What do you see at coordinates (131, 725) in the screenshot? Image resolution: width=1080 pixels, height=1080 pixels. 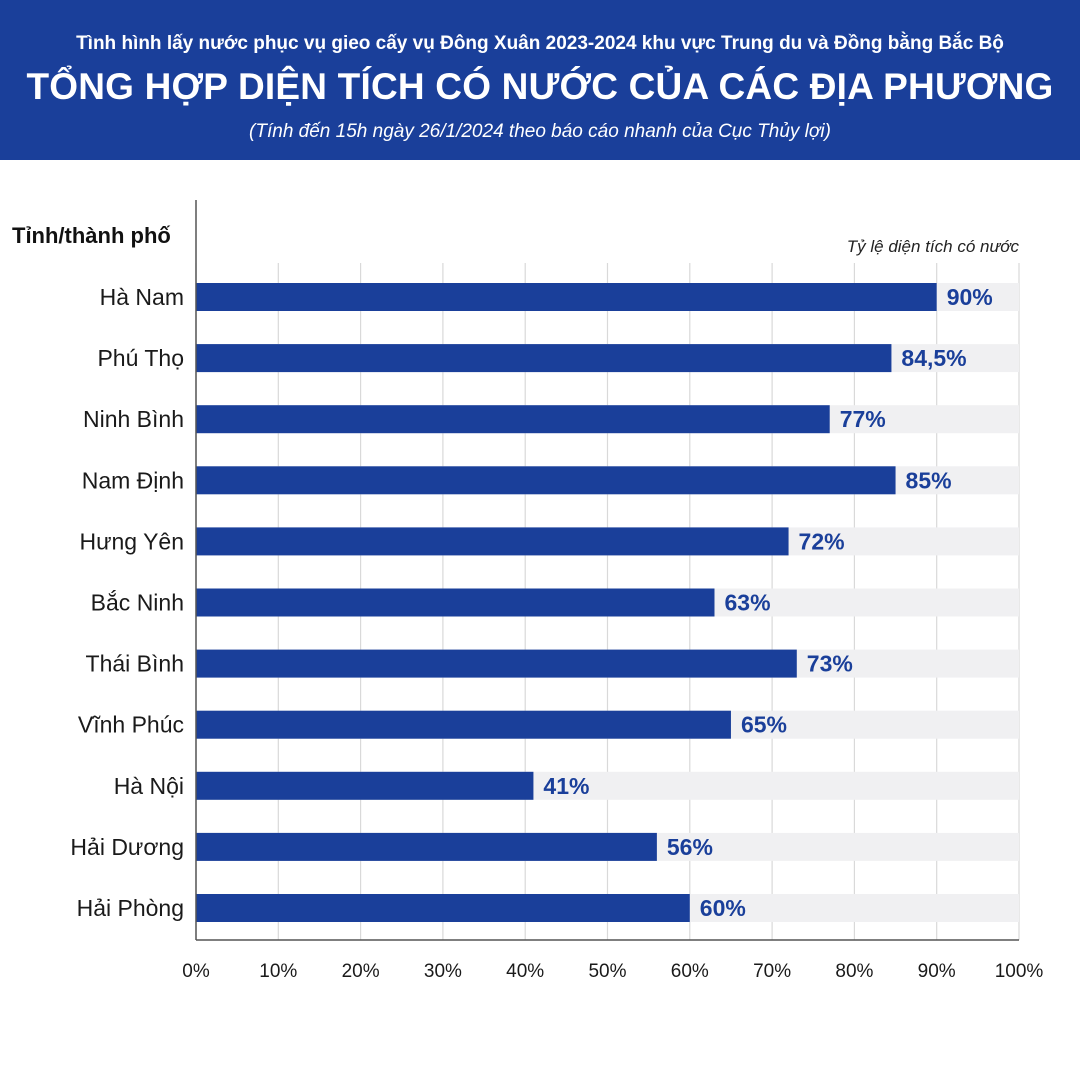 I see `category-label: Vĩnh Phúc` at bounding box center [131, 725].